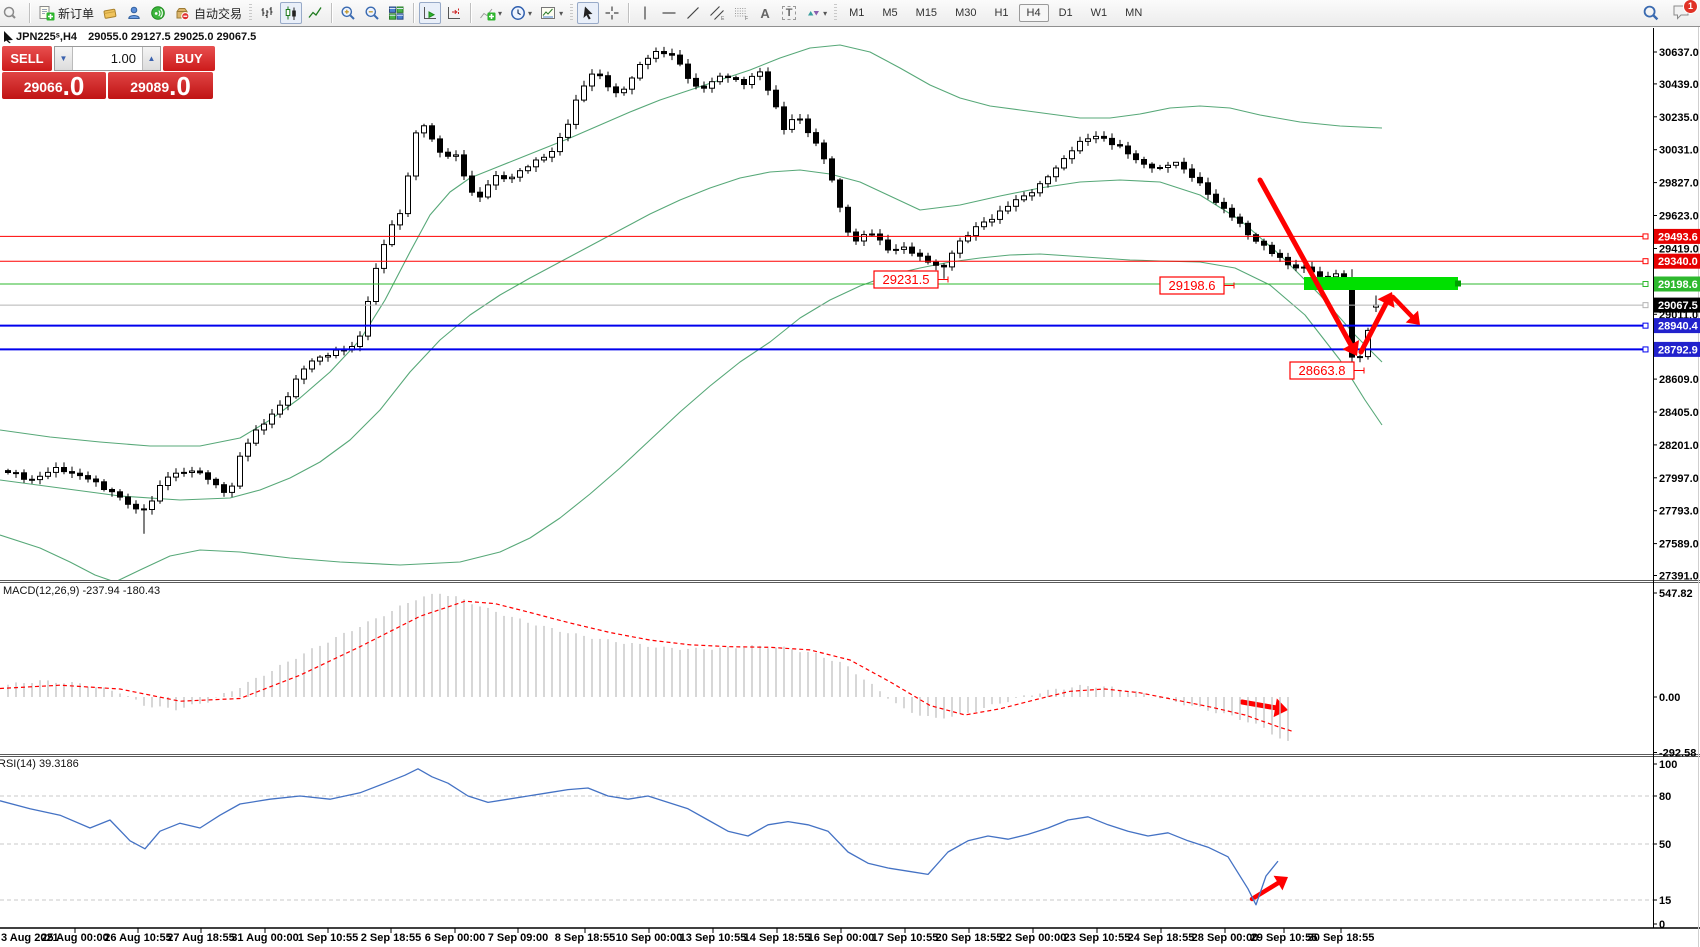 The height and width of the screenshot is (947, 1700). I want to click on market-box-icon, so click(110, 13).